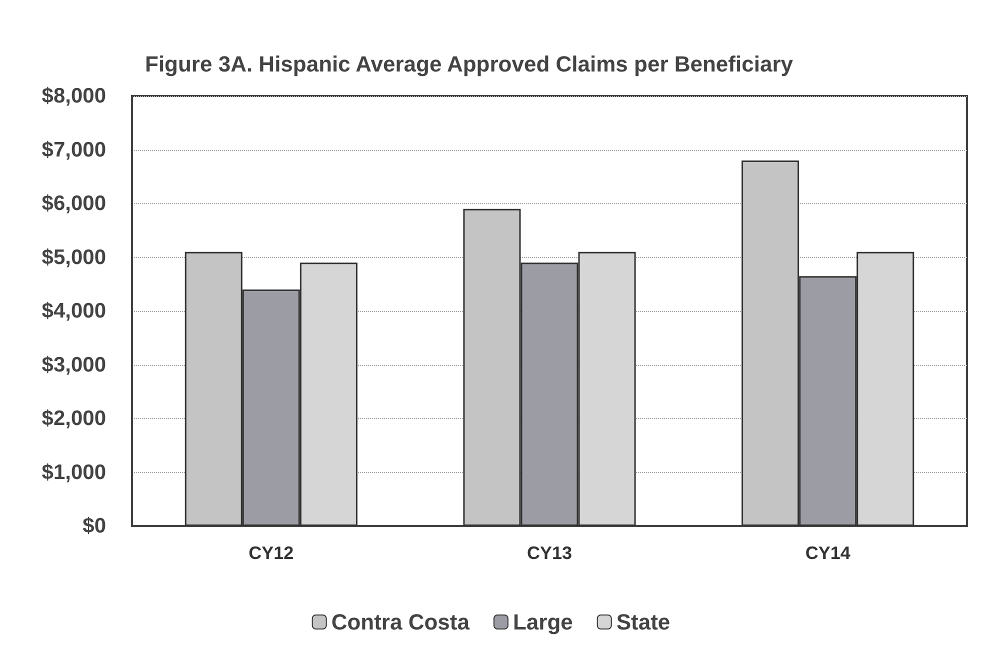 The height and width of the screenshot is (658, 982). I want to click on y-tick-label: $1,000, so click(74, 472).